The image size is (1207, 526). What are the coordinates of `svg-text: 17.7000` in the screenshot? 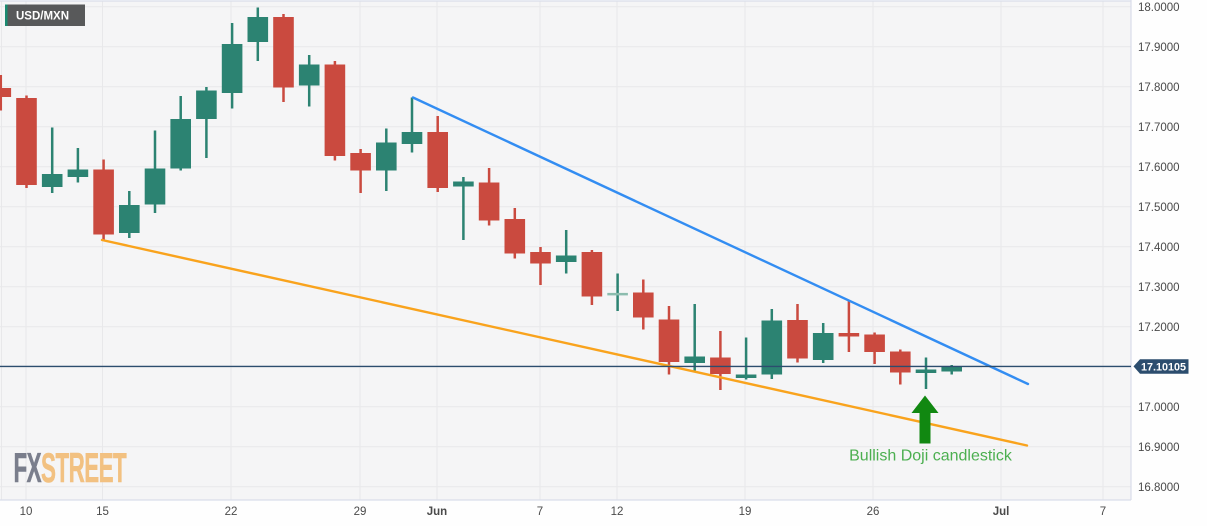 It's located at (1159, 128).